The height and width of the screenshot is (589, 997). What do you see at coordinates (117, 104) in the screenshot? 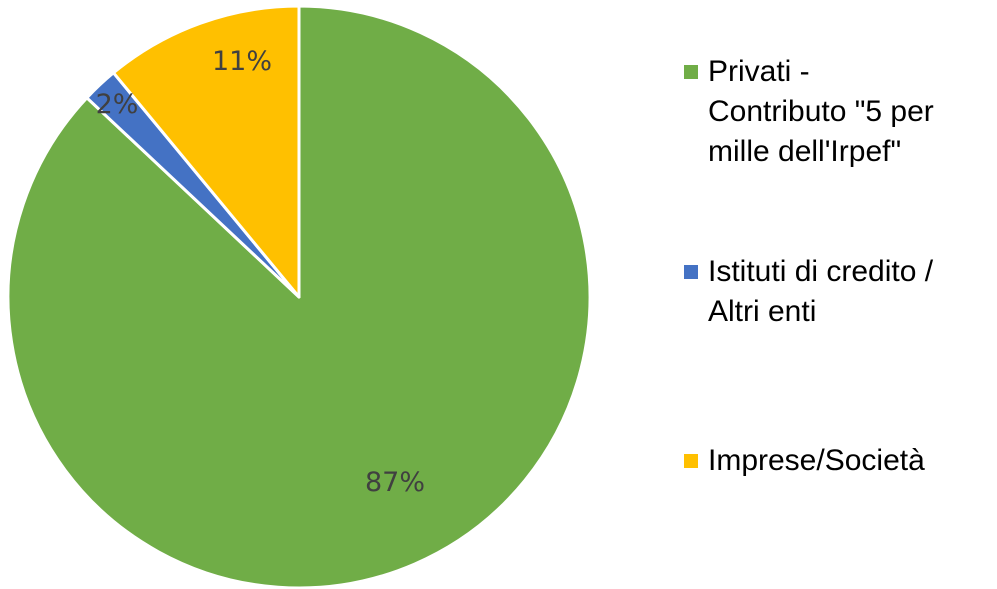
I see `data-label-1: 2%` at bounding box center [117, 104].